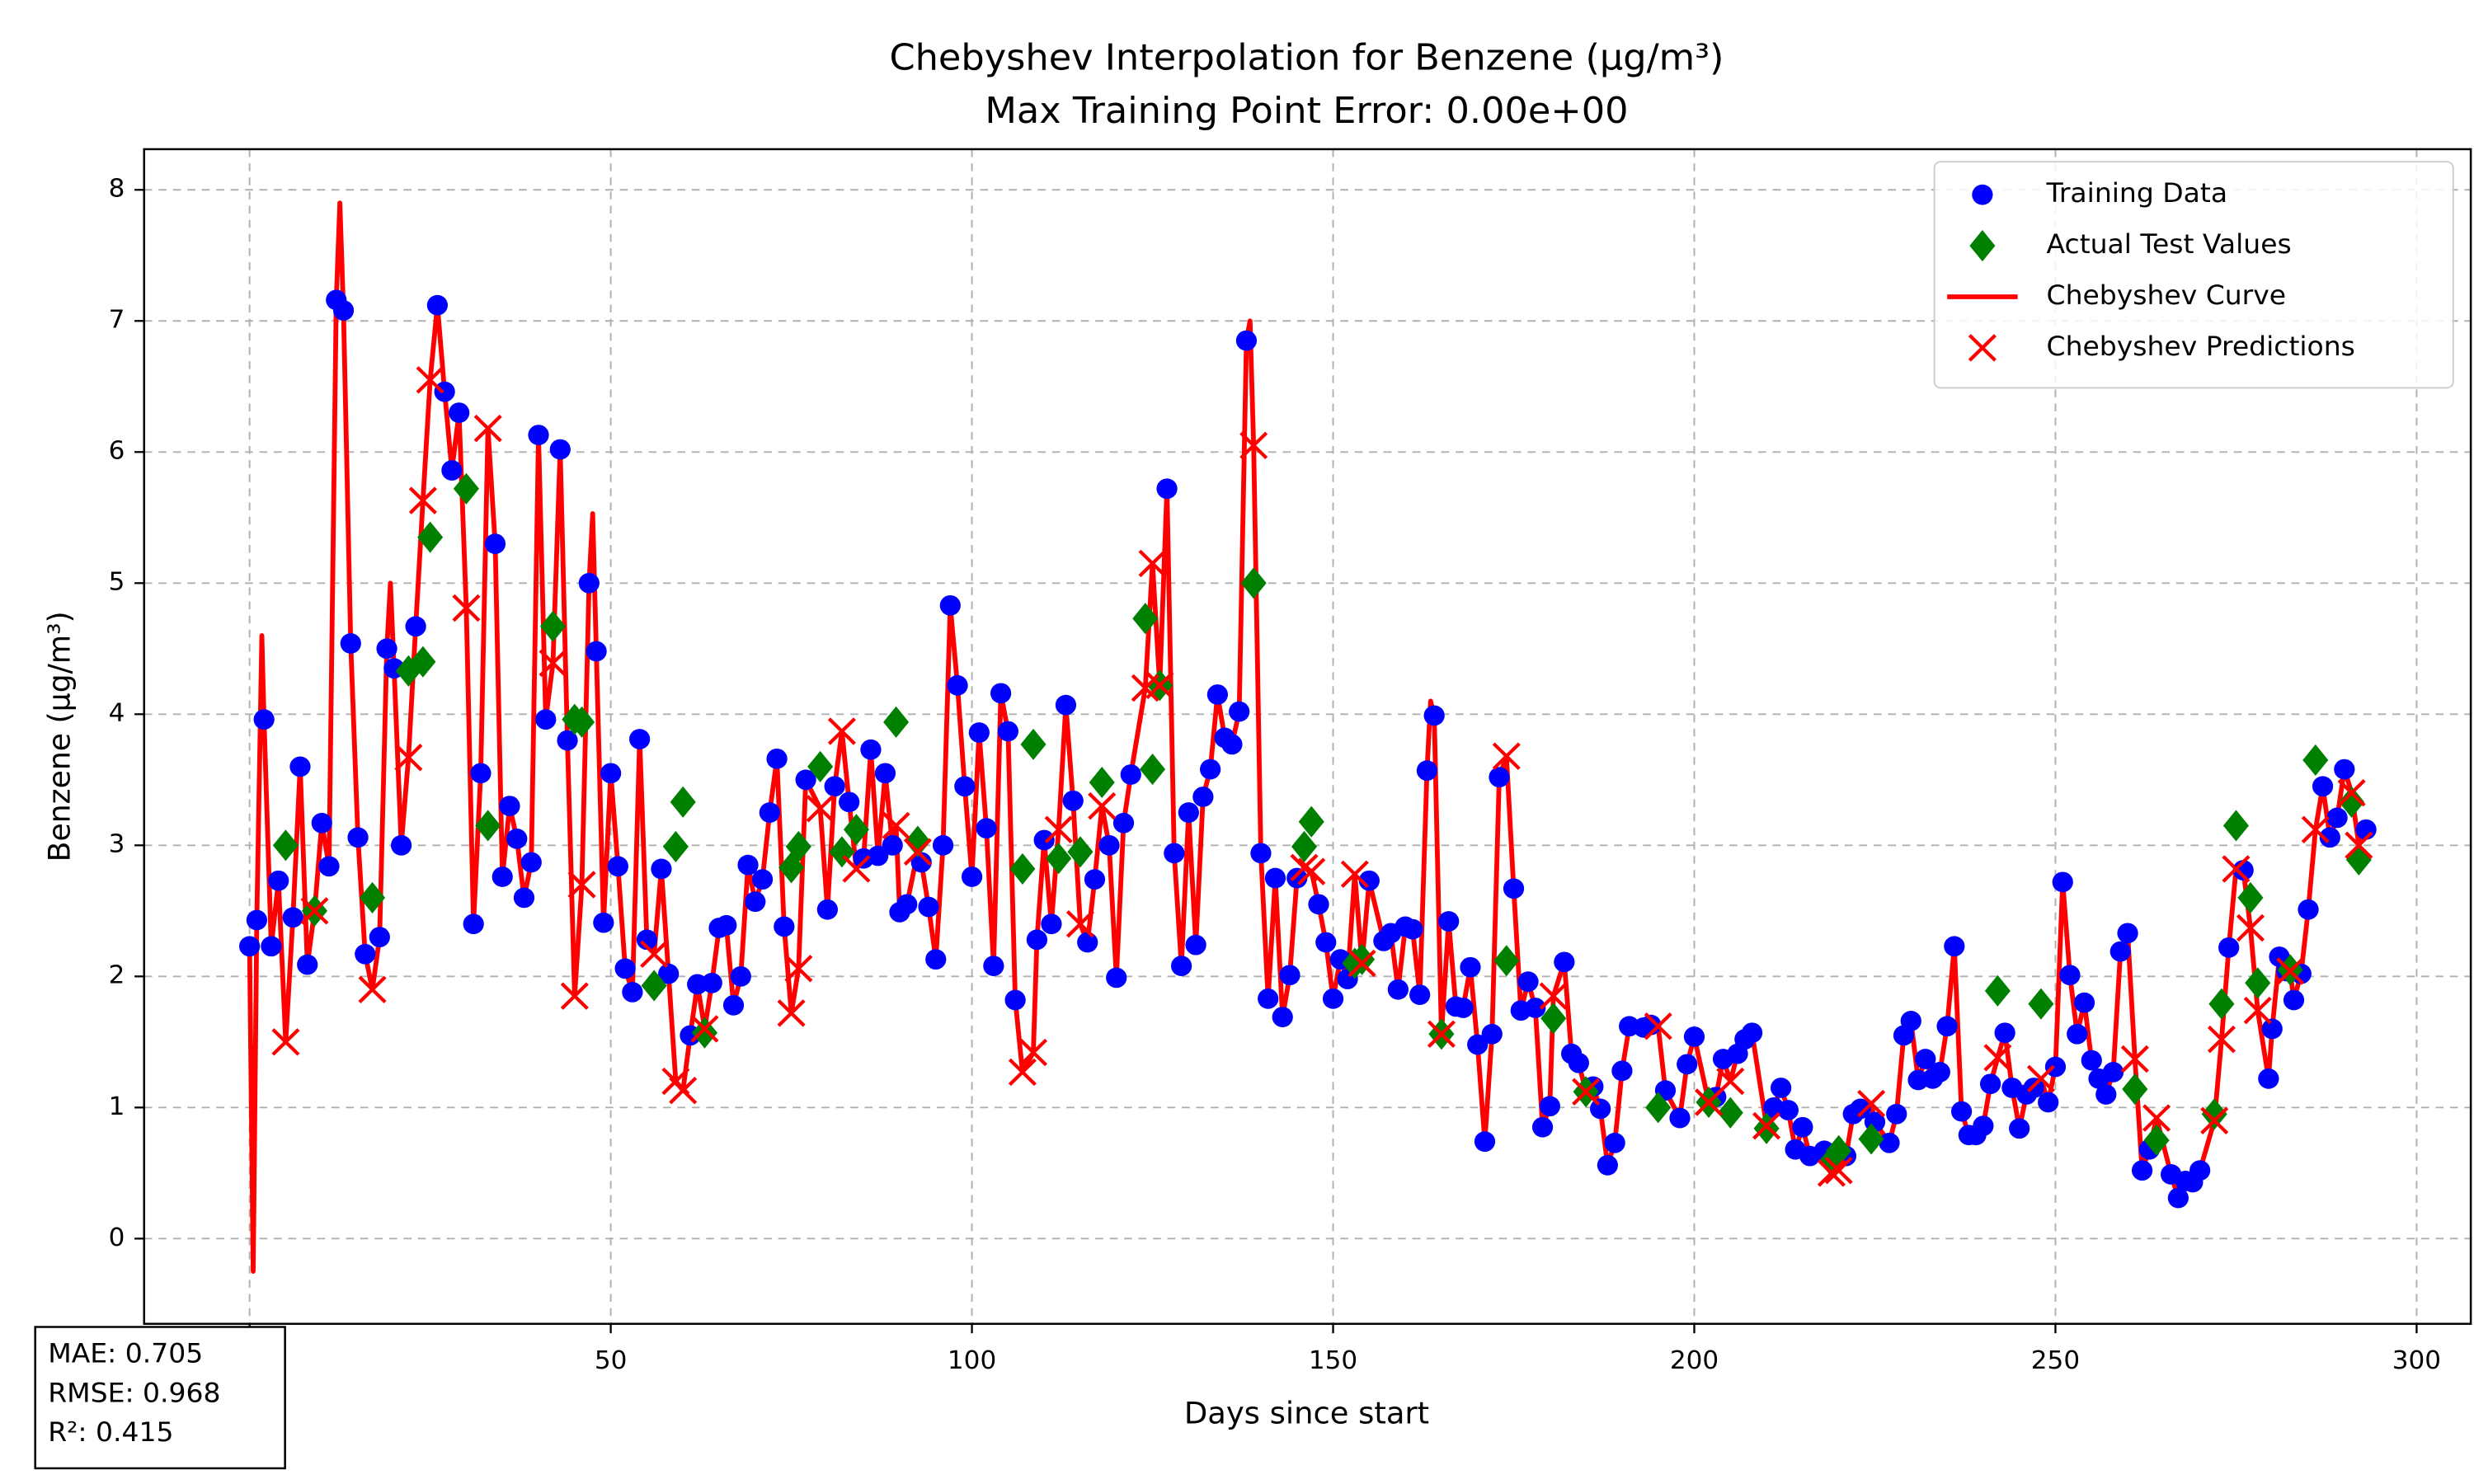 Image resolution: width=2474 pixels, height=1484 pixels. Describe the element at coordinates (134, 1393) in the screenshot. I see `stats-text: RMSE: 0.968` at that location.